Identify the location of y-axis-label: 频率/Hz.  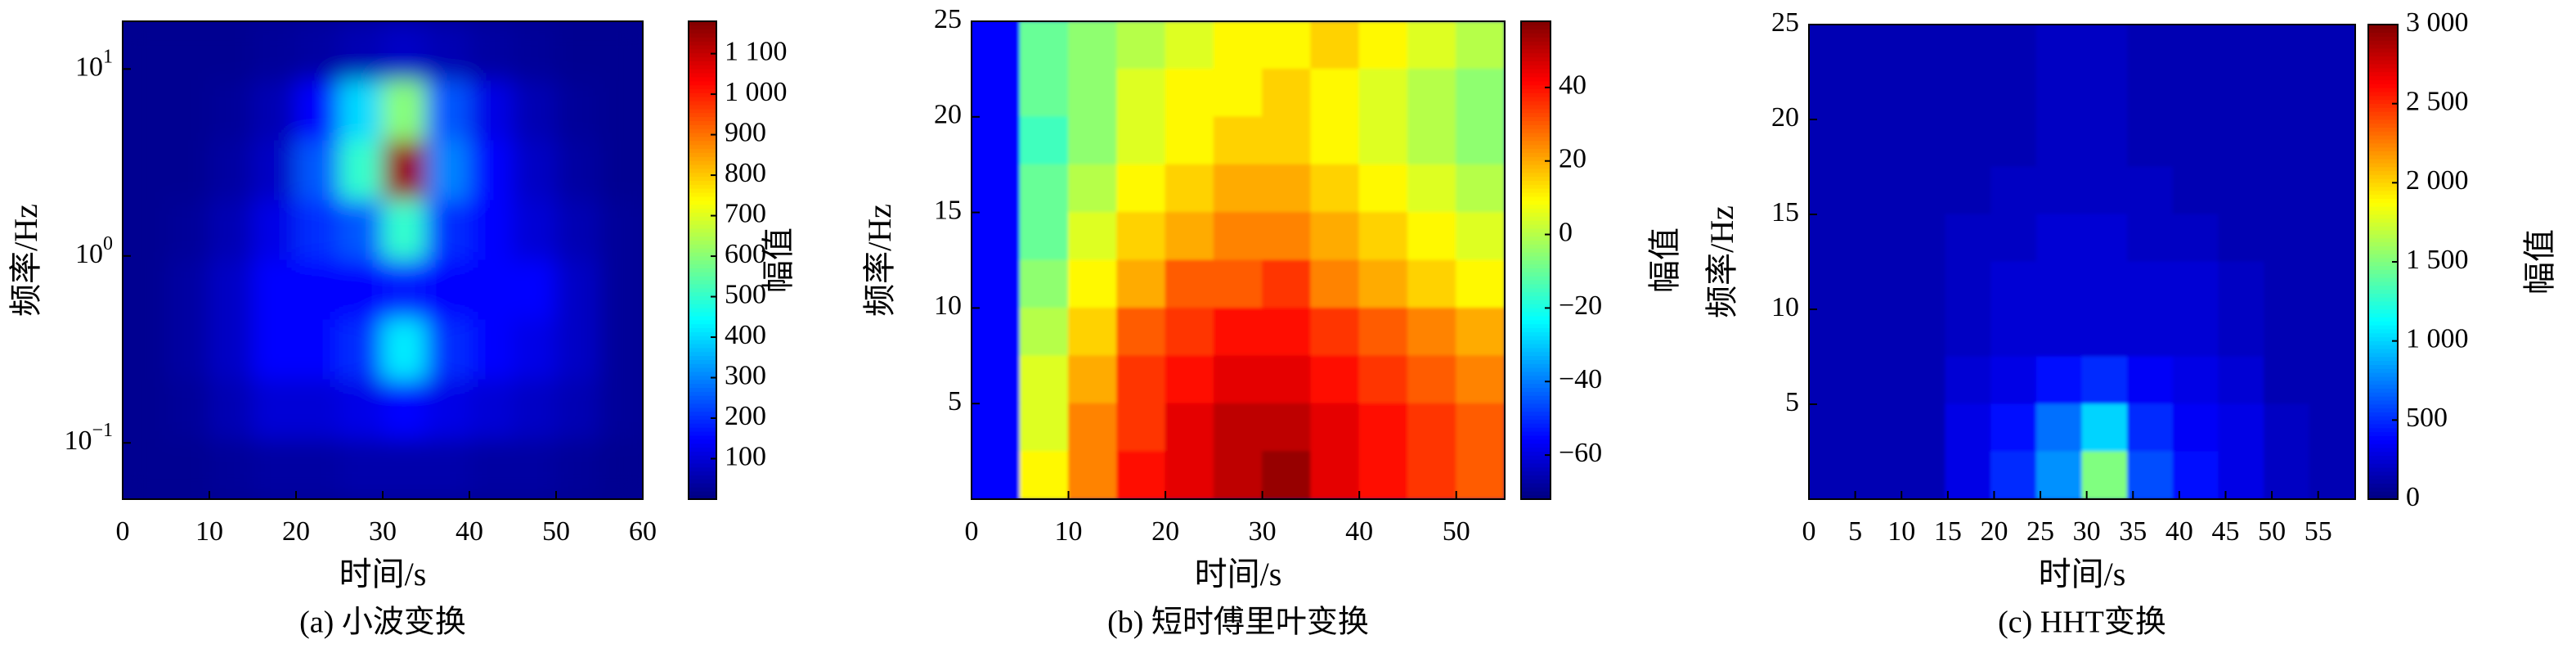
(1721, 261).